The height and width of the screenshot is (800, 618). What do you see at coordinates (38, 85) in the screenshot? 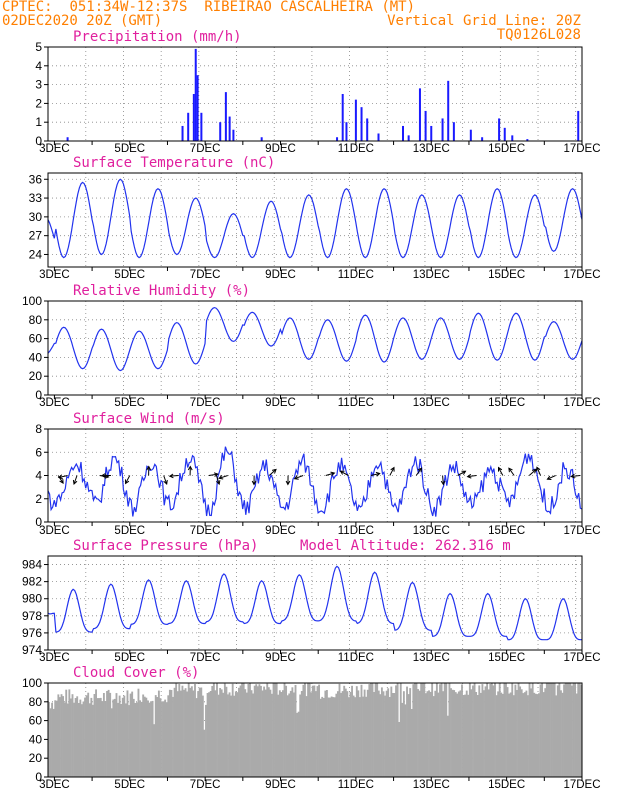
I see `y-tick-label: 3` at bounding box center [38, 85].